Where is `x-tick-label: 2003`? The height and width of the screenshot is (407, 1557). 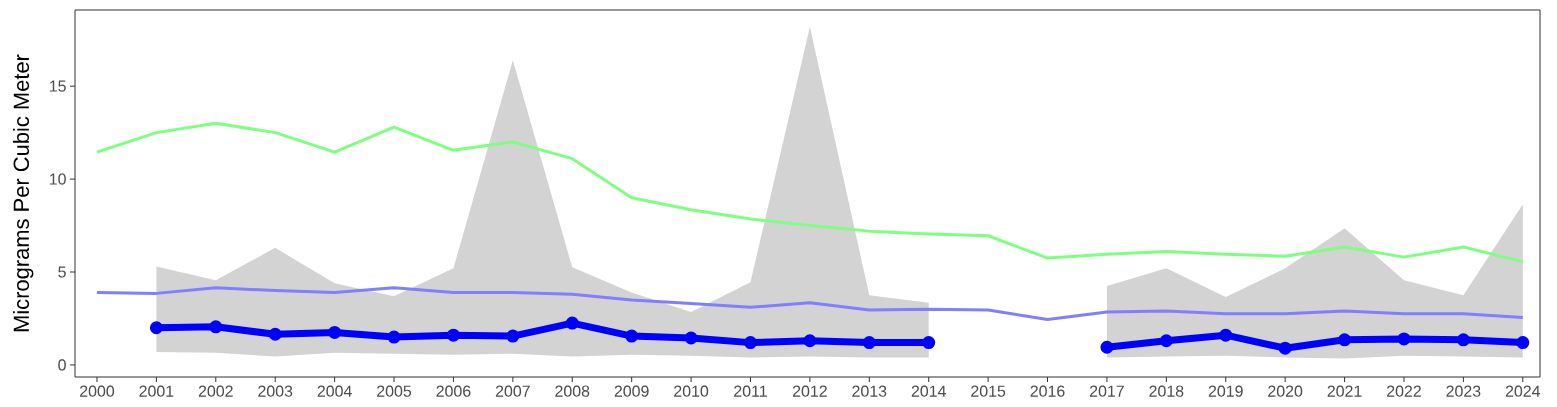 x-tick-label: 2003 is located at coordinates (275, 391).